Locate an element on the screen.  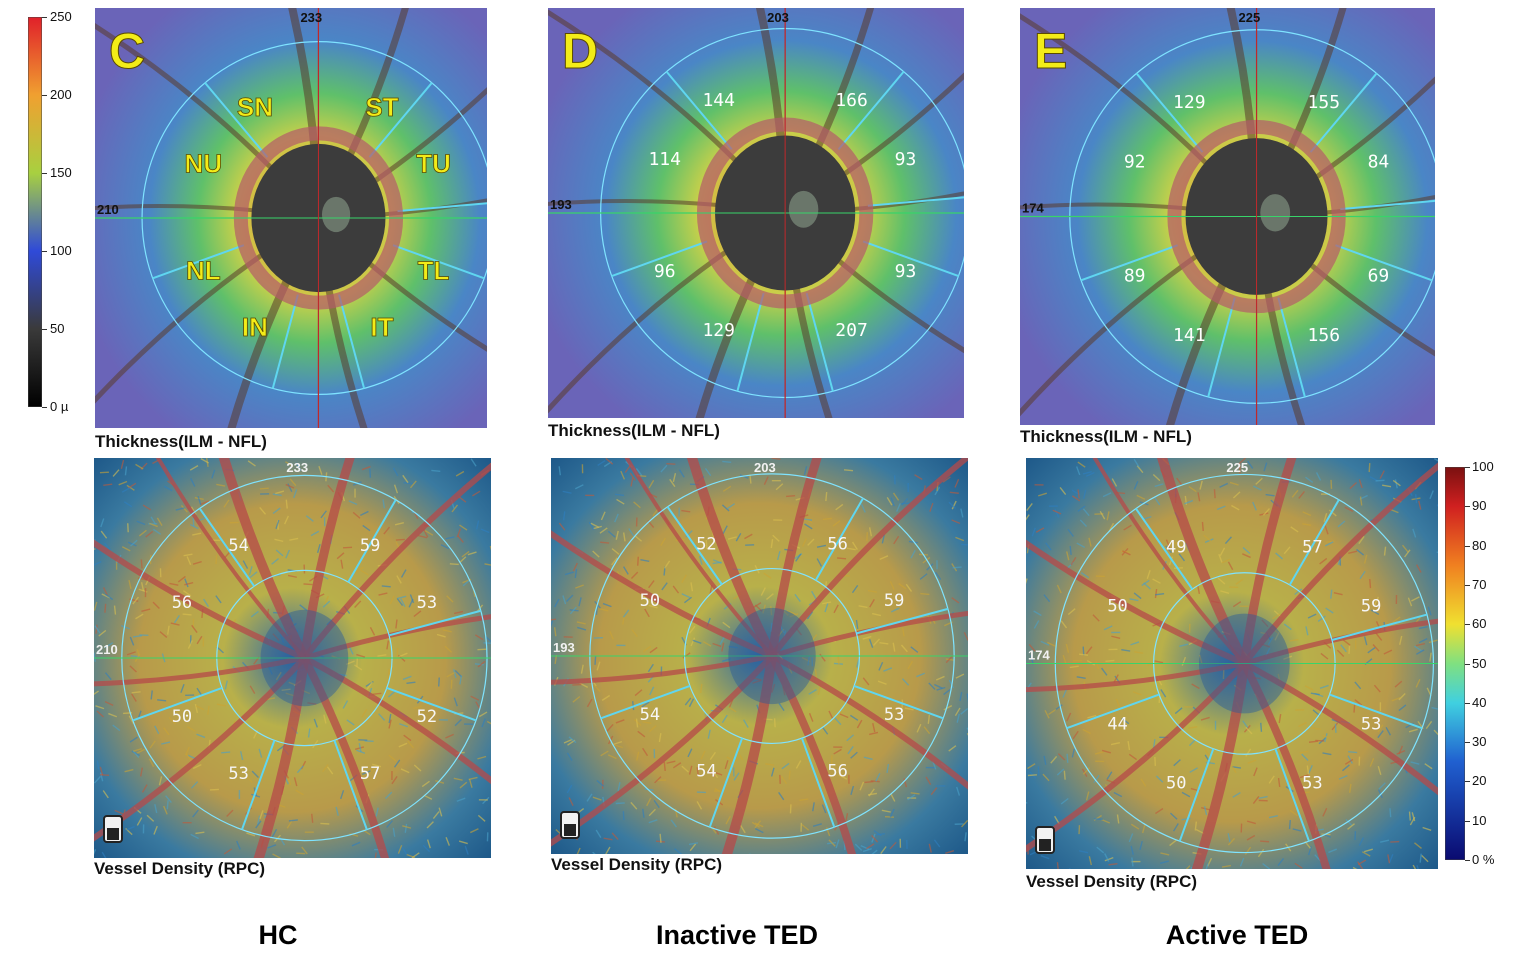
panel-letter: D is located at coordinates (580, 51).